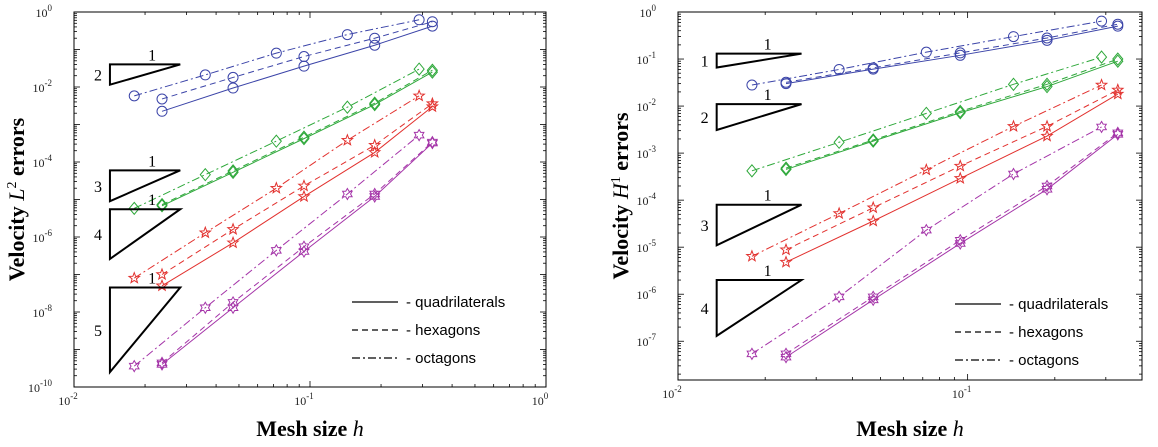 The height and width of the screenshot is (447, 1158). I want to click on y-axis-label: Velocity H1 errors, so click(620, 196).